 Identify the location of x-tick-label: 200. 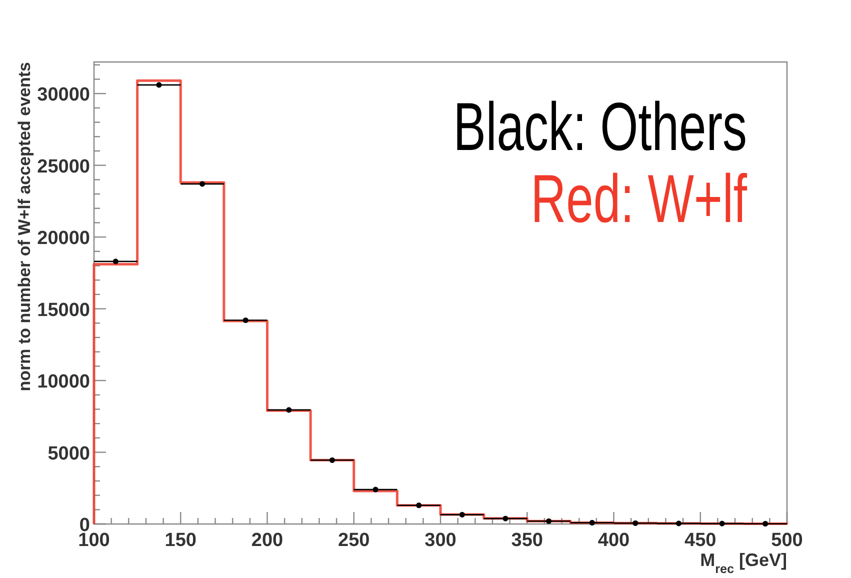
(267, 540).